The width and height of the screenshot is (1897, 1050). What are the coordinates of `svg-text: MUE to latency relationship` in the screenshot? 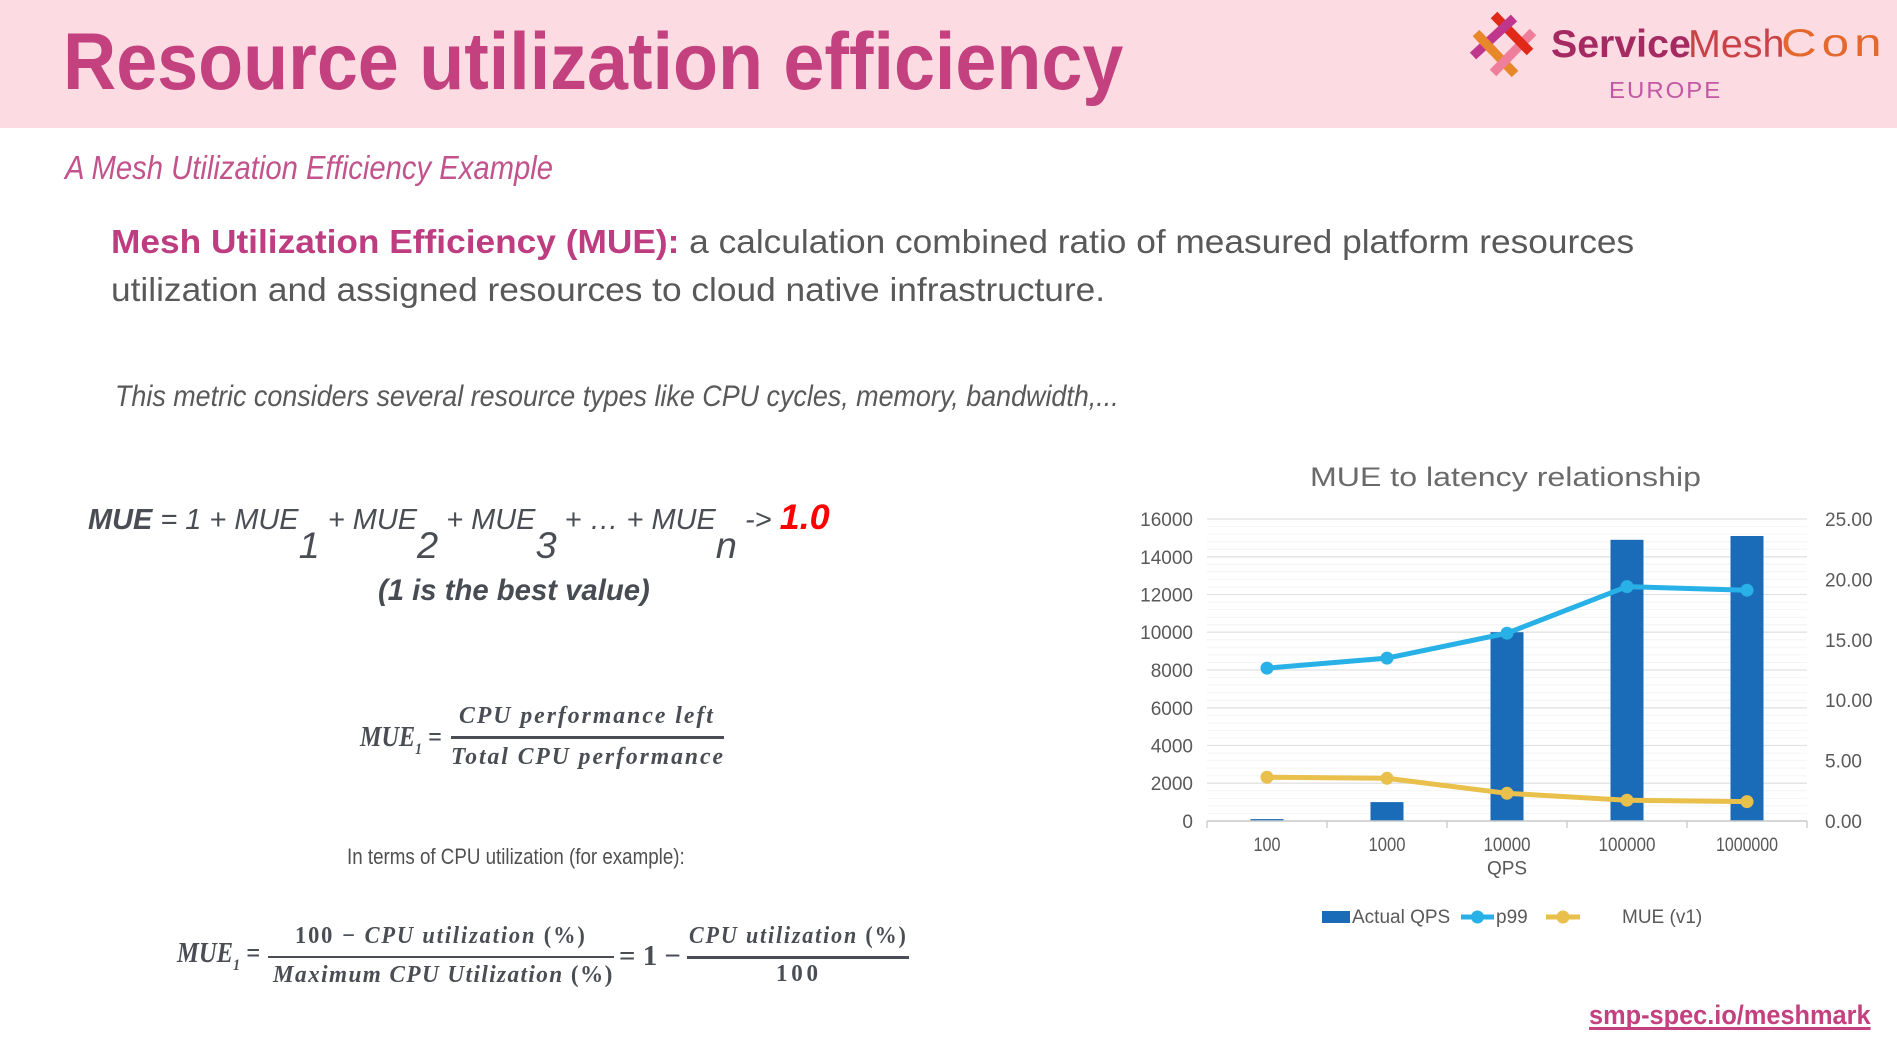 It's located at (1505, 477).